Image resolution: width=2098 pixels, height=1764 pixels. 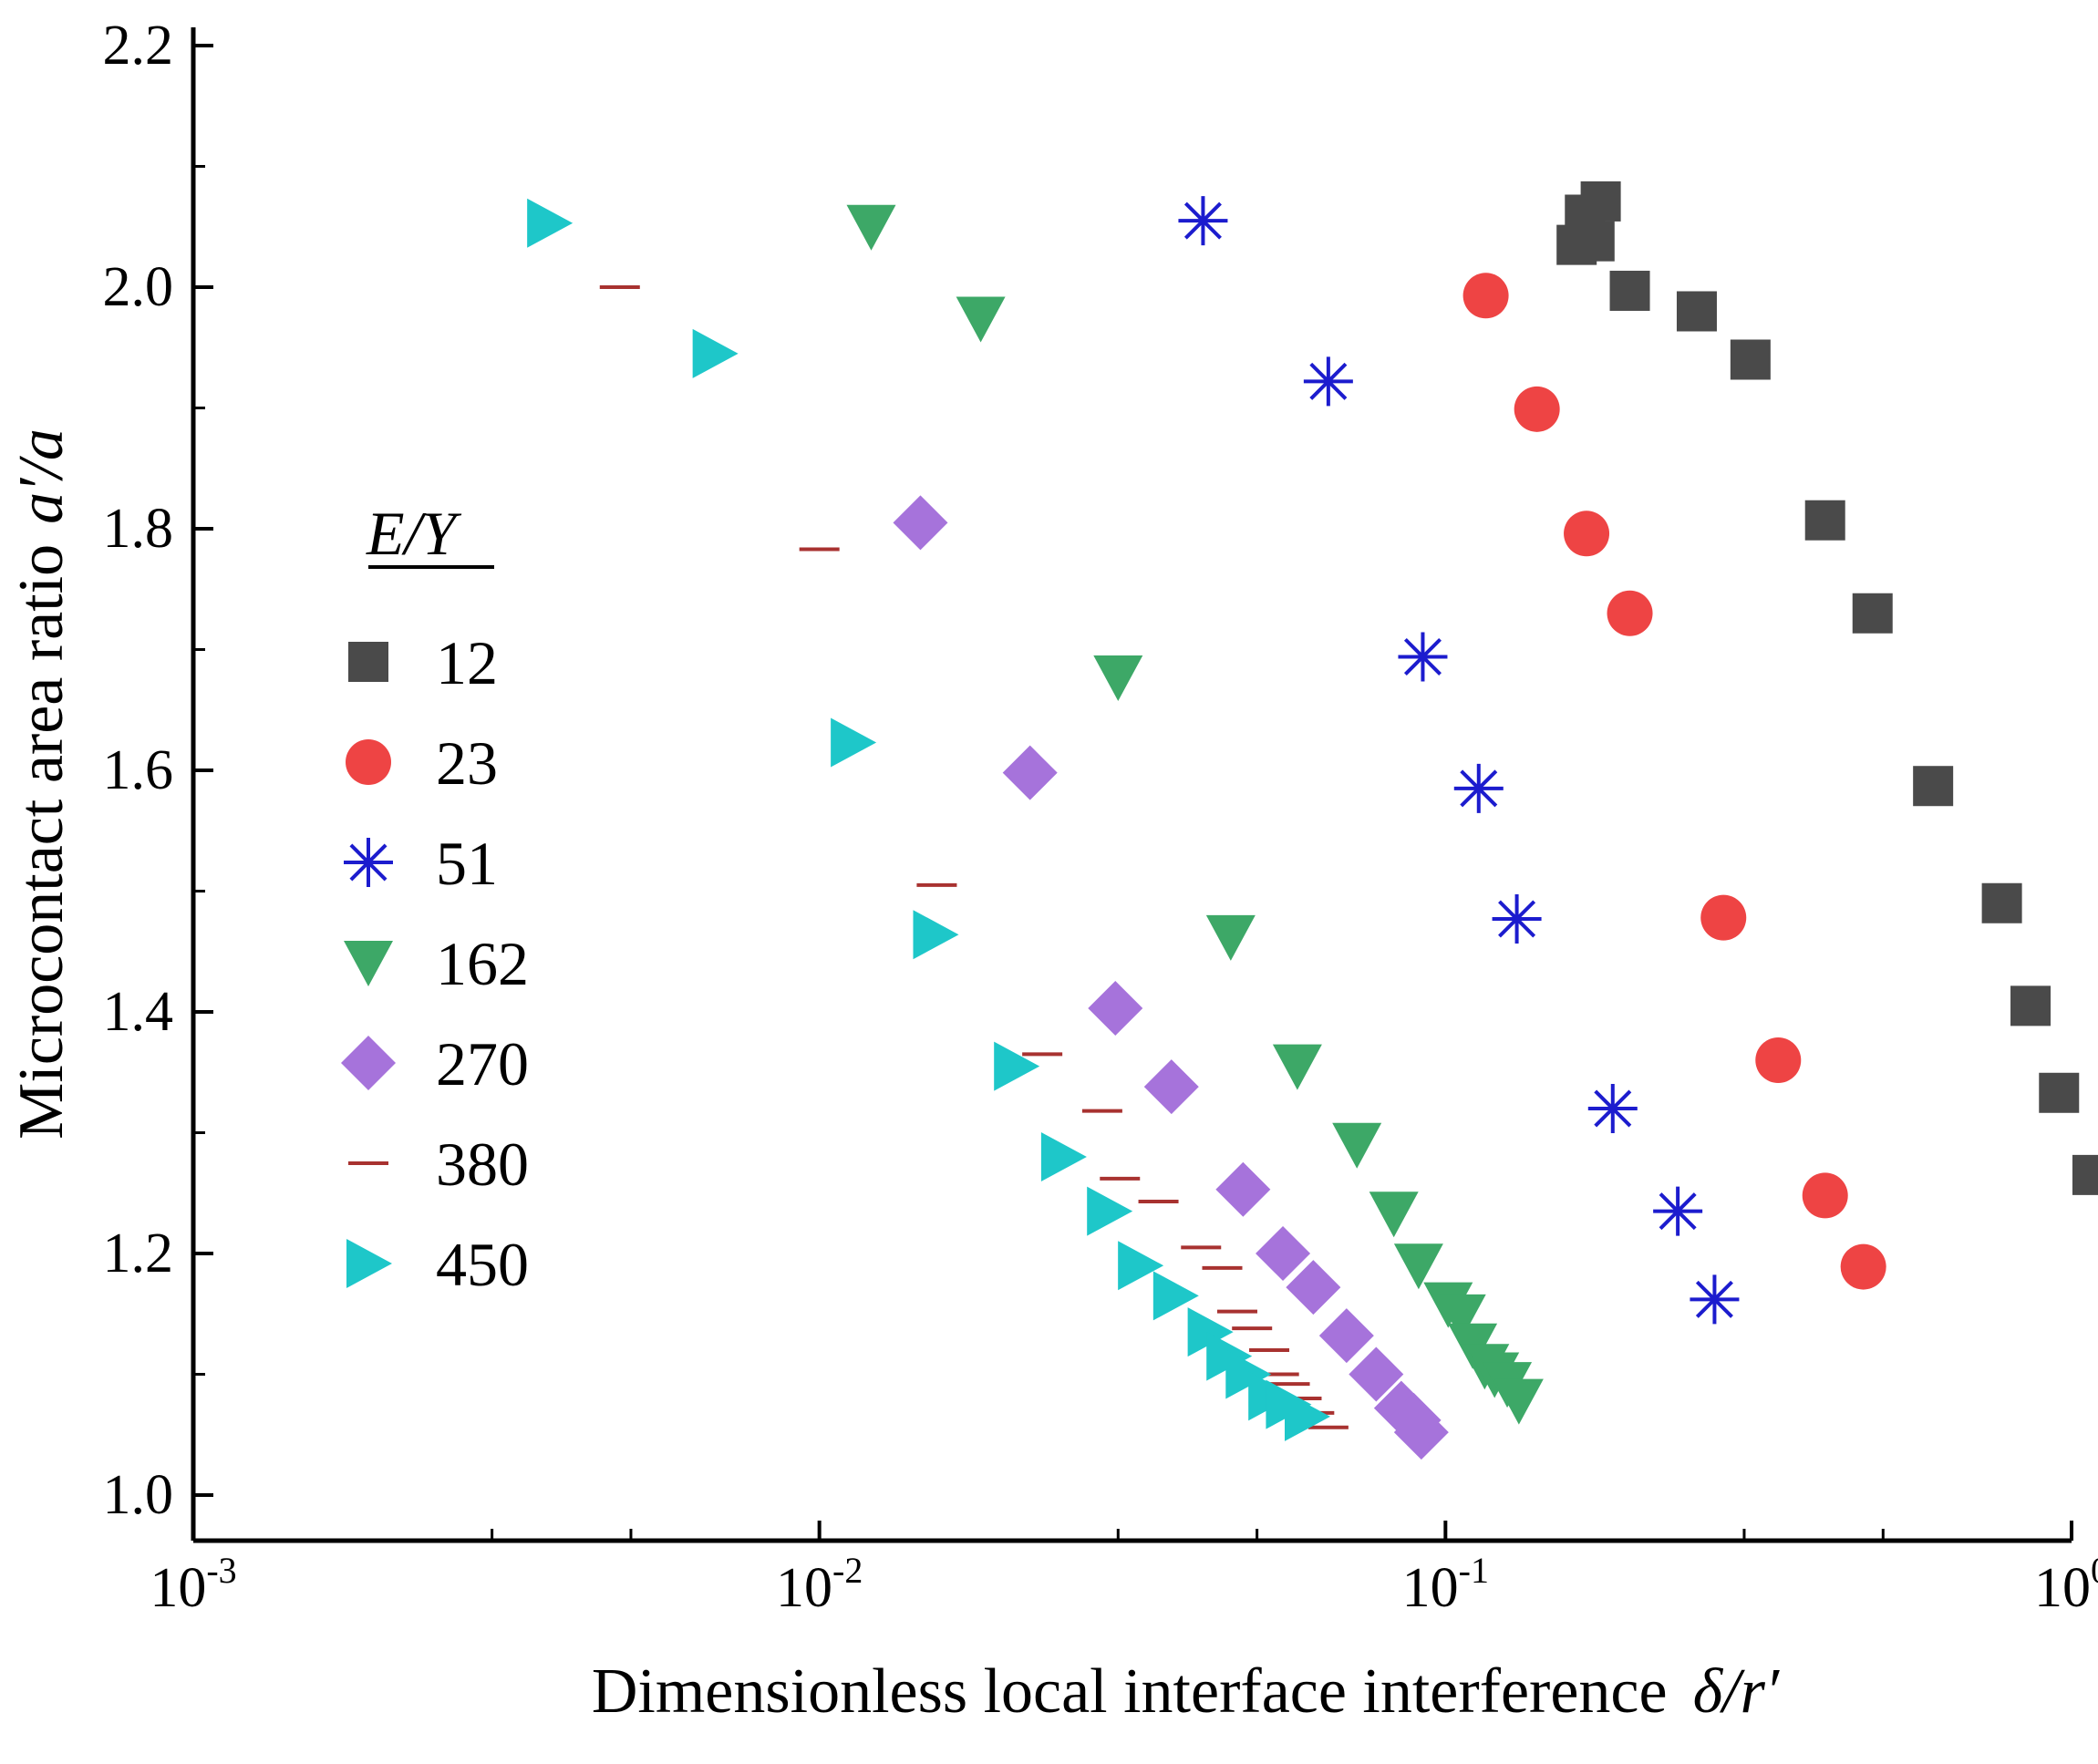 I want to click on legend-item: 51, so click(x=421, y=863).